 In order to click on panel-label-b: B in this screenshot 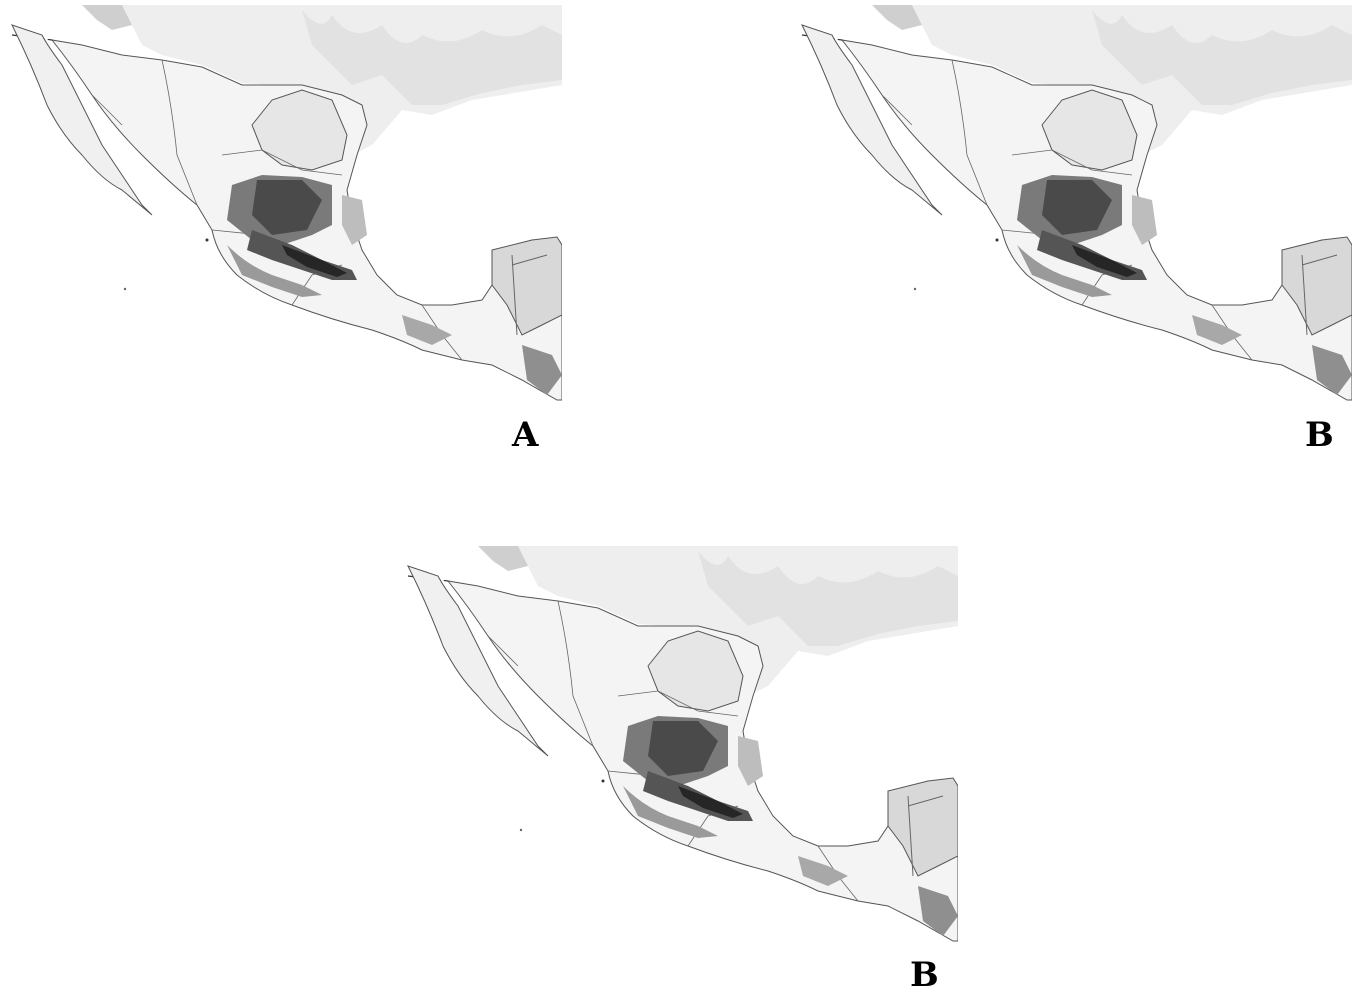, I will do `click(1319, 435)`.